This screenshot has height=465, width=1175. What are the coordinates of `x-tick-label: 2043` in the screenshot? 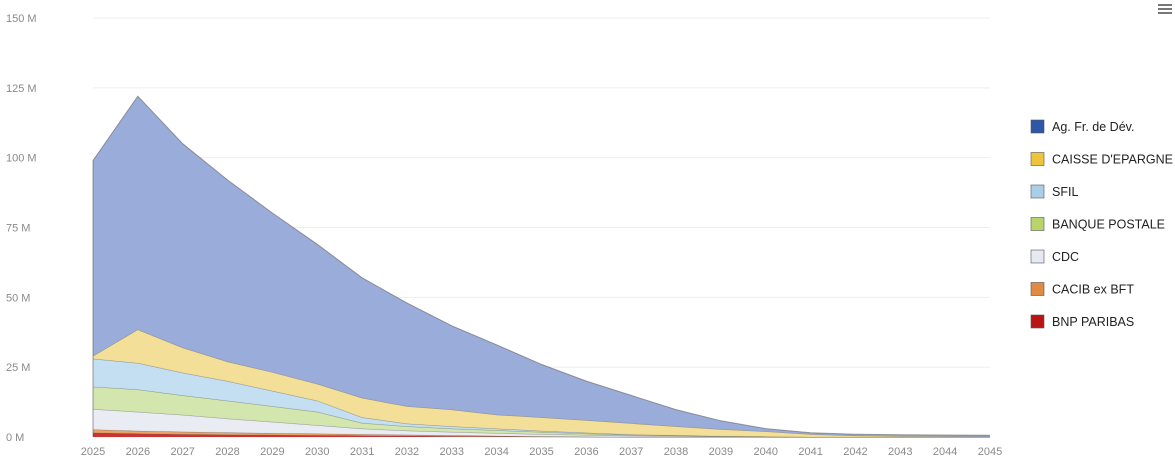 It's located at (900, 452).